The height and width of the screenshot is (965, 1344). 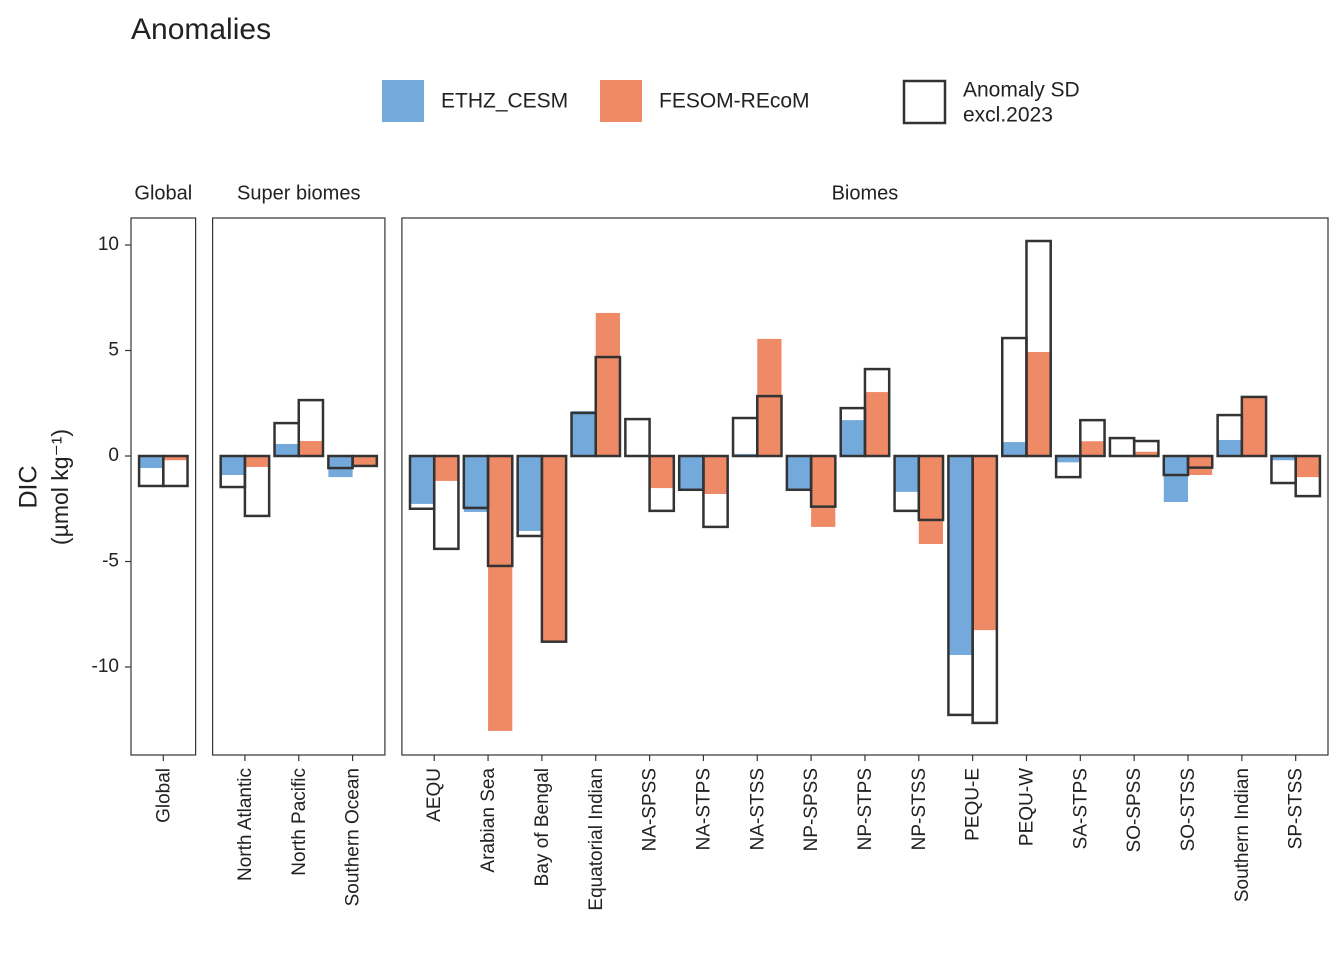 What do you see at coordinates (919, 809) in the screenshot?
I see `x-tick-label: NP-STSS` at bounding box center [919, 809].